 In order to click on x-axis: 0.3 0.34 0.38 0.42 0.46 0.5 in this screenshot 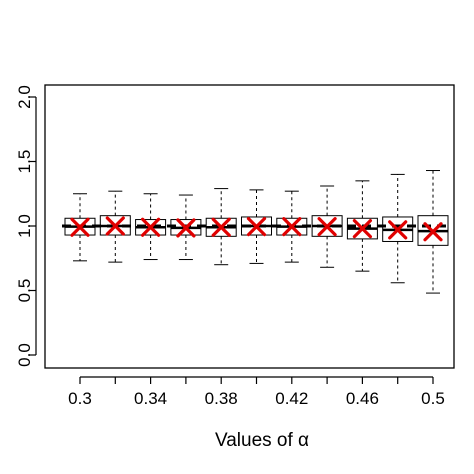, I will do `click(256, 392)`.